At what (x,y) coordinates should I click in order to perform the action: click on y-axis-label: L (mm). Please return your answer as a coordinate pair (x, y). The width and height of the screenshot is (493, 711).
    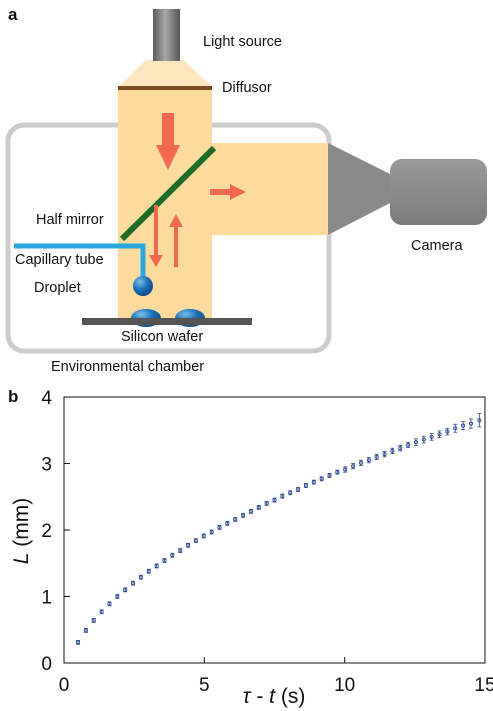
    Looking at the image, I should click on (21, 531).